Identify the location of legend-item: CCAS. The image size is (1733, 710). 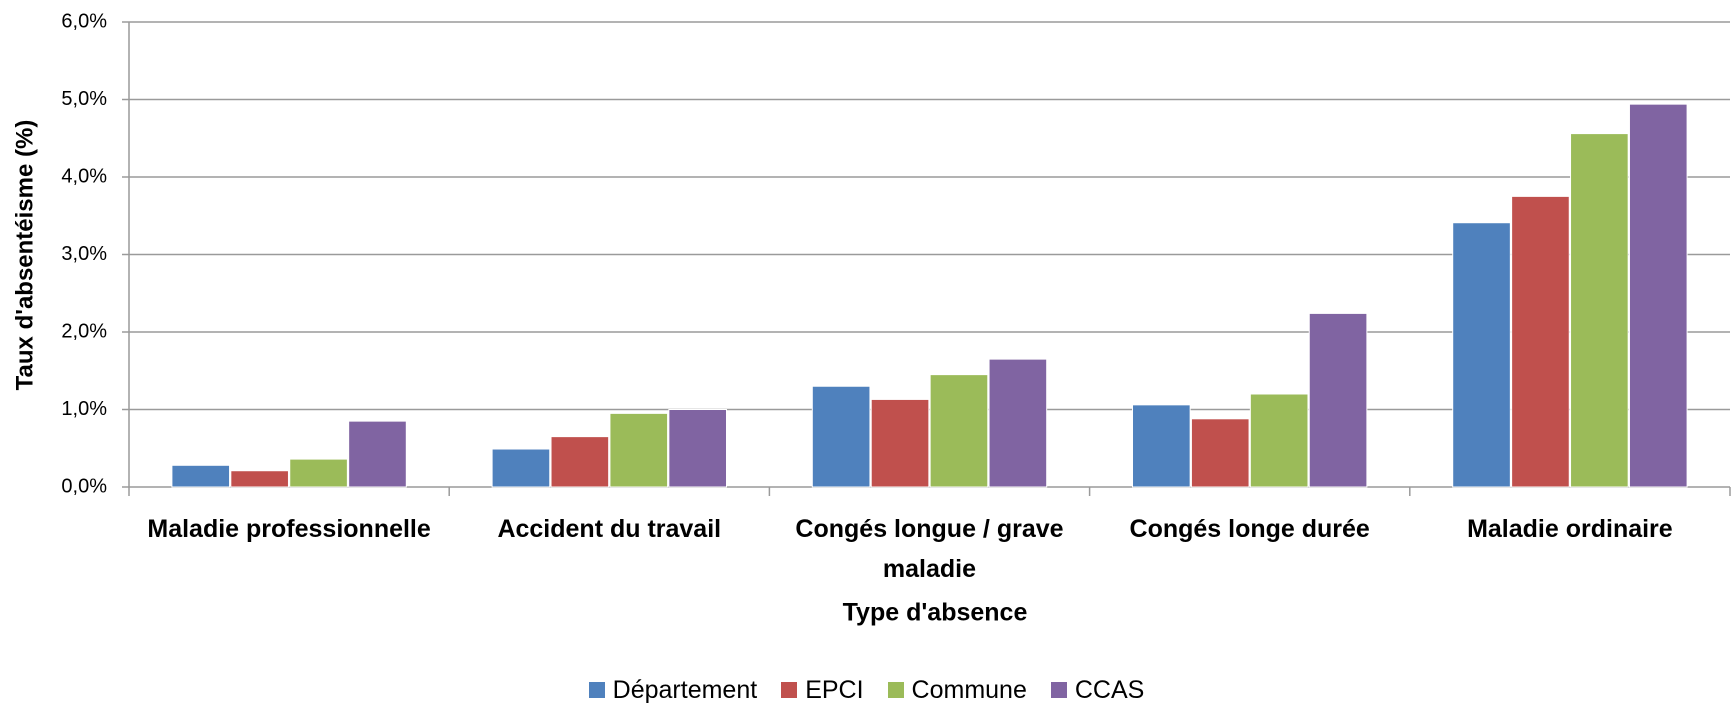
(1097, 690).